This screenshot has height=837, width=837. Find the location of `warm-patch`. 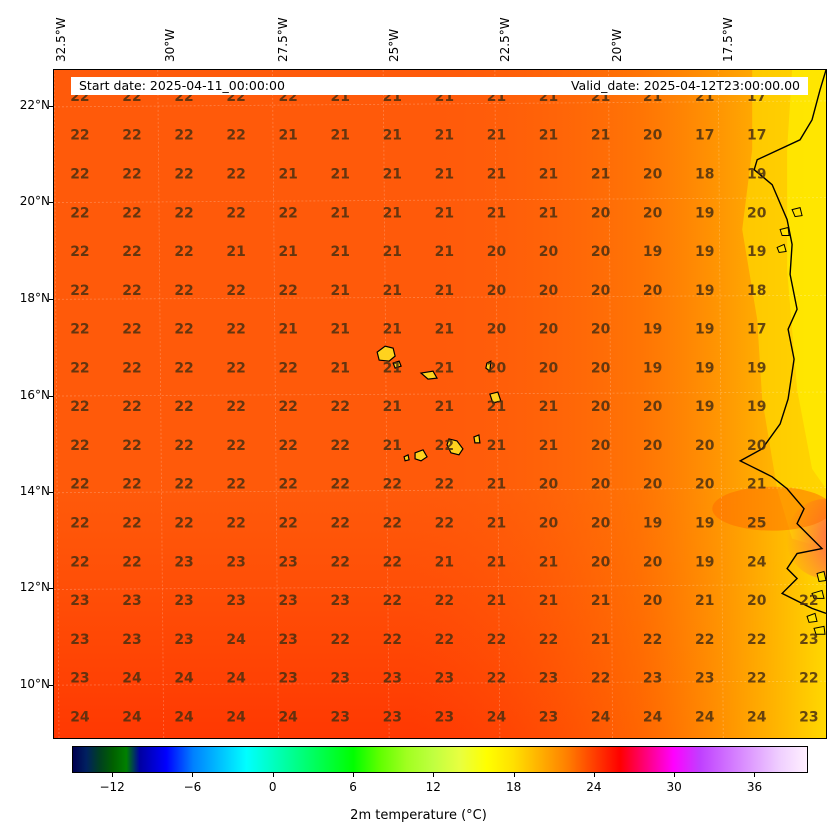

warm-patch is located at coordinates (769, 508).